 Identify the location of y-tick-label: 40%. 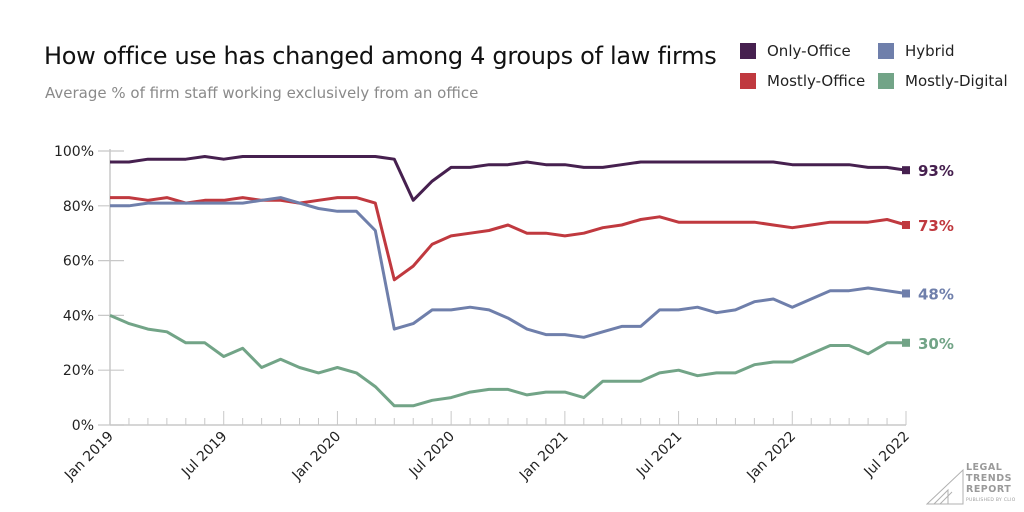
(78, 316).